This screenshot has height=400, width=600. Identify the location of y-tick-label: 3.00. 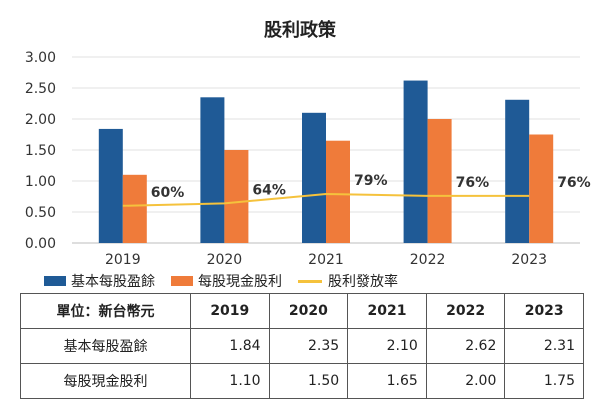
(40, 58).